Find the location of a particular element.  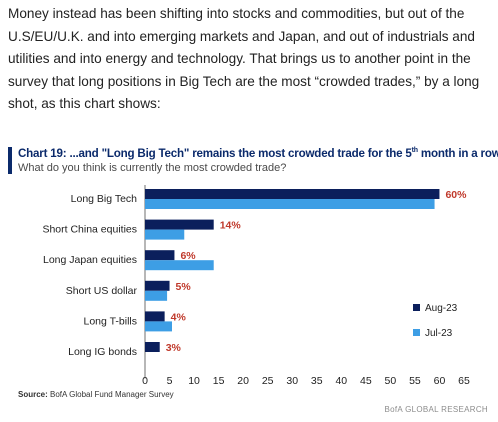

x-tick-label: 25 is located at coordinates (268, 381).